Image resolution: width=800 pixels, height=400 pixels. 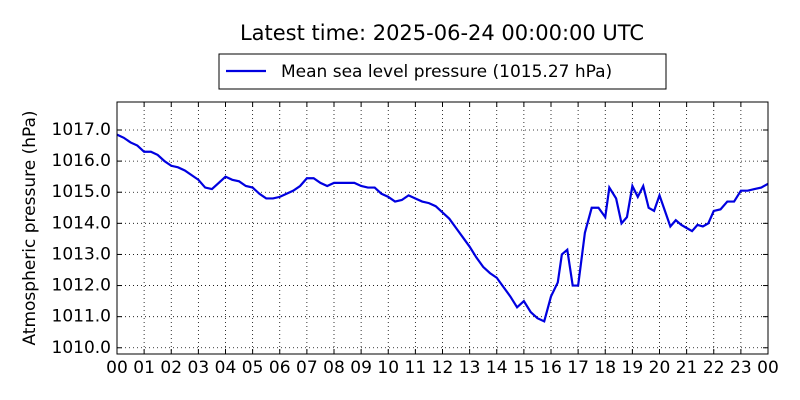 What do you see at coordinates (30, 227) in the screenshot?
I see `y-axis-label: Atmospheric pressure (hPa)` at bounding box center [30, 227].